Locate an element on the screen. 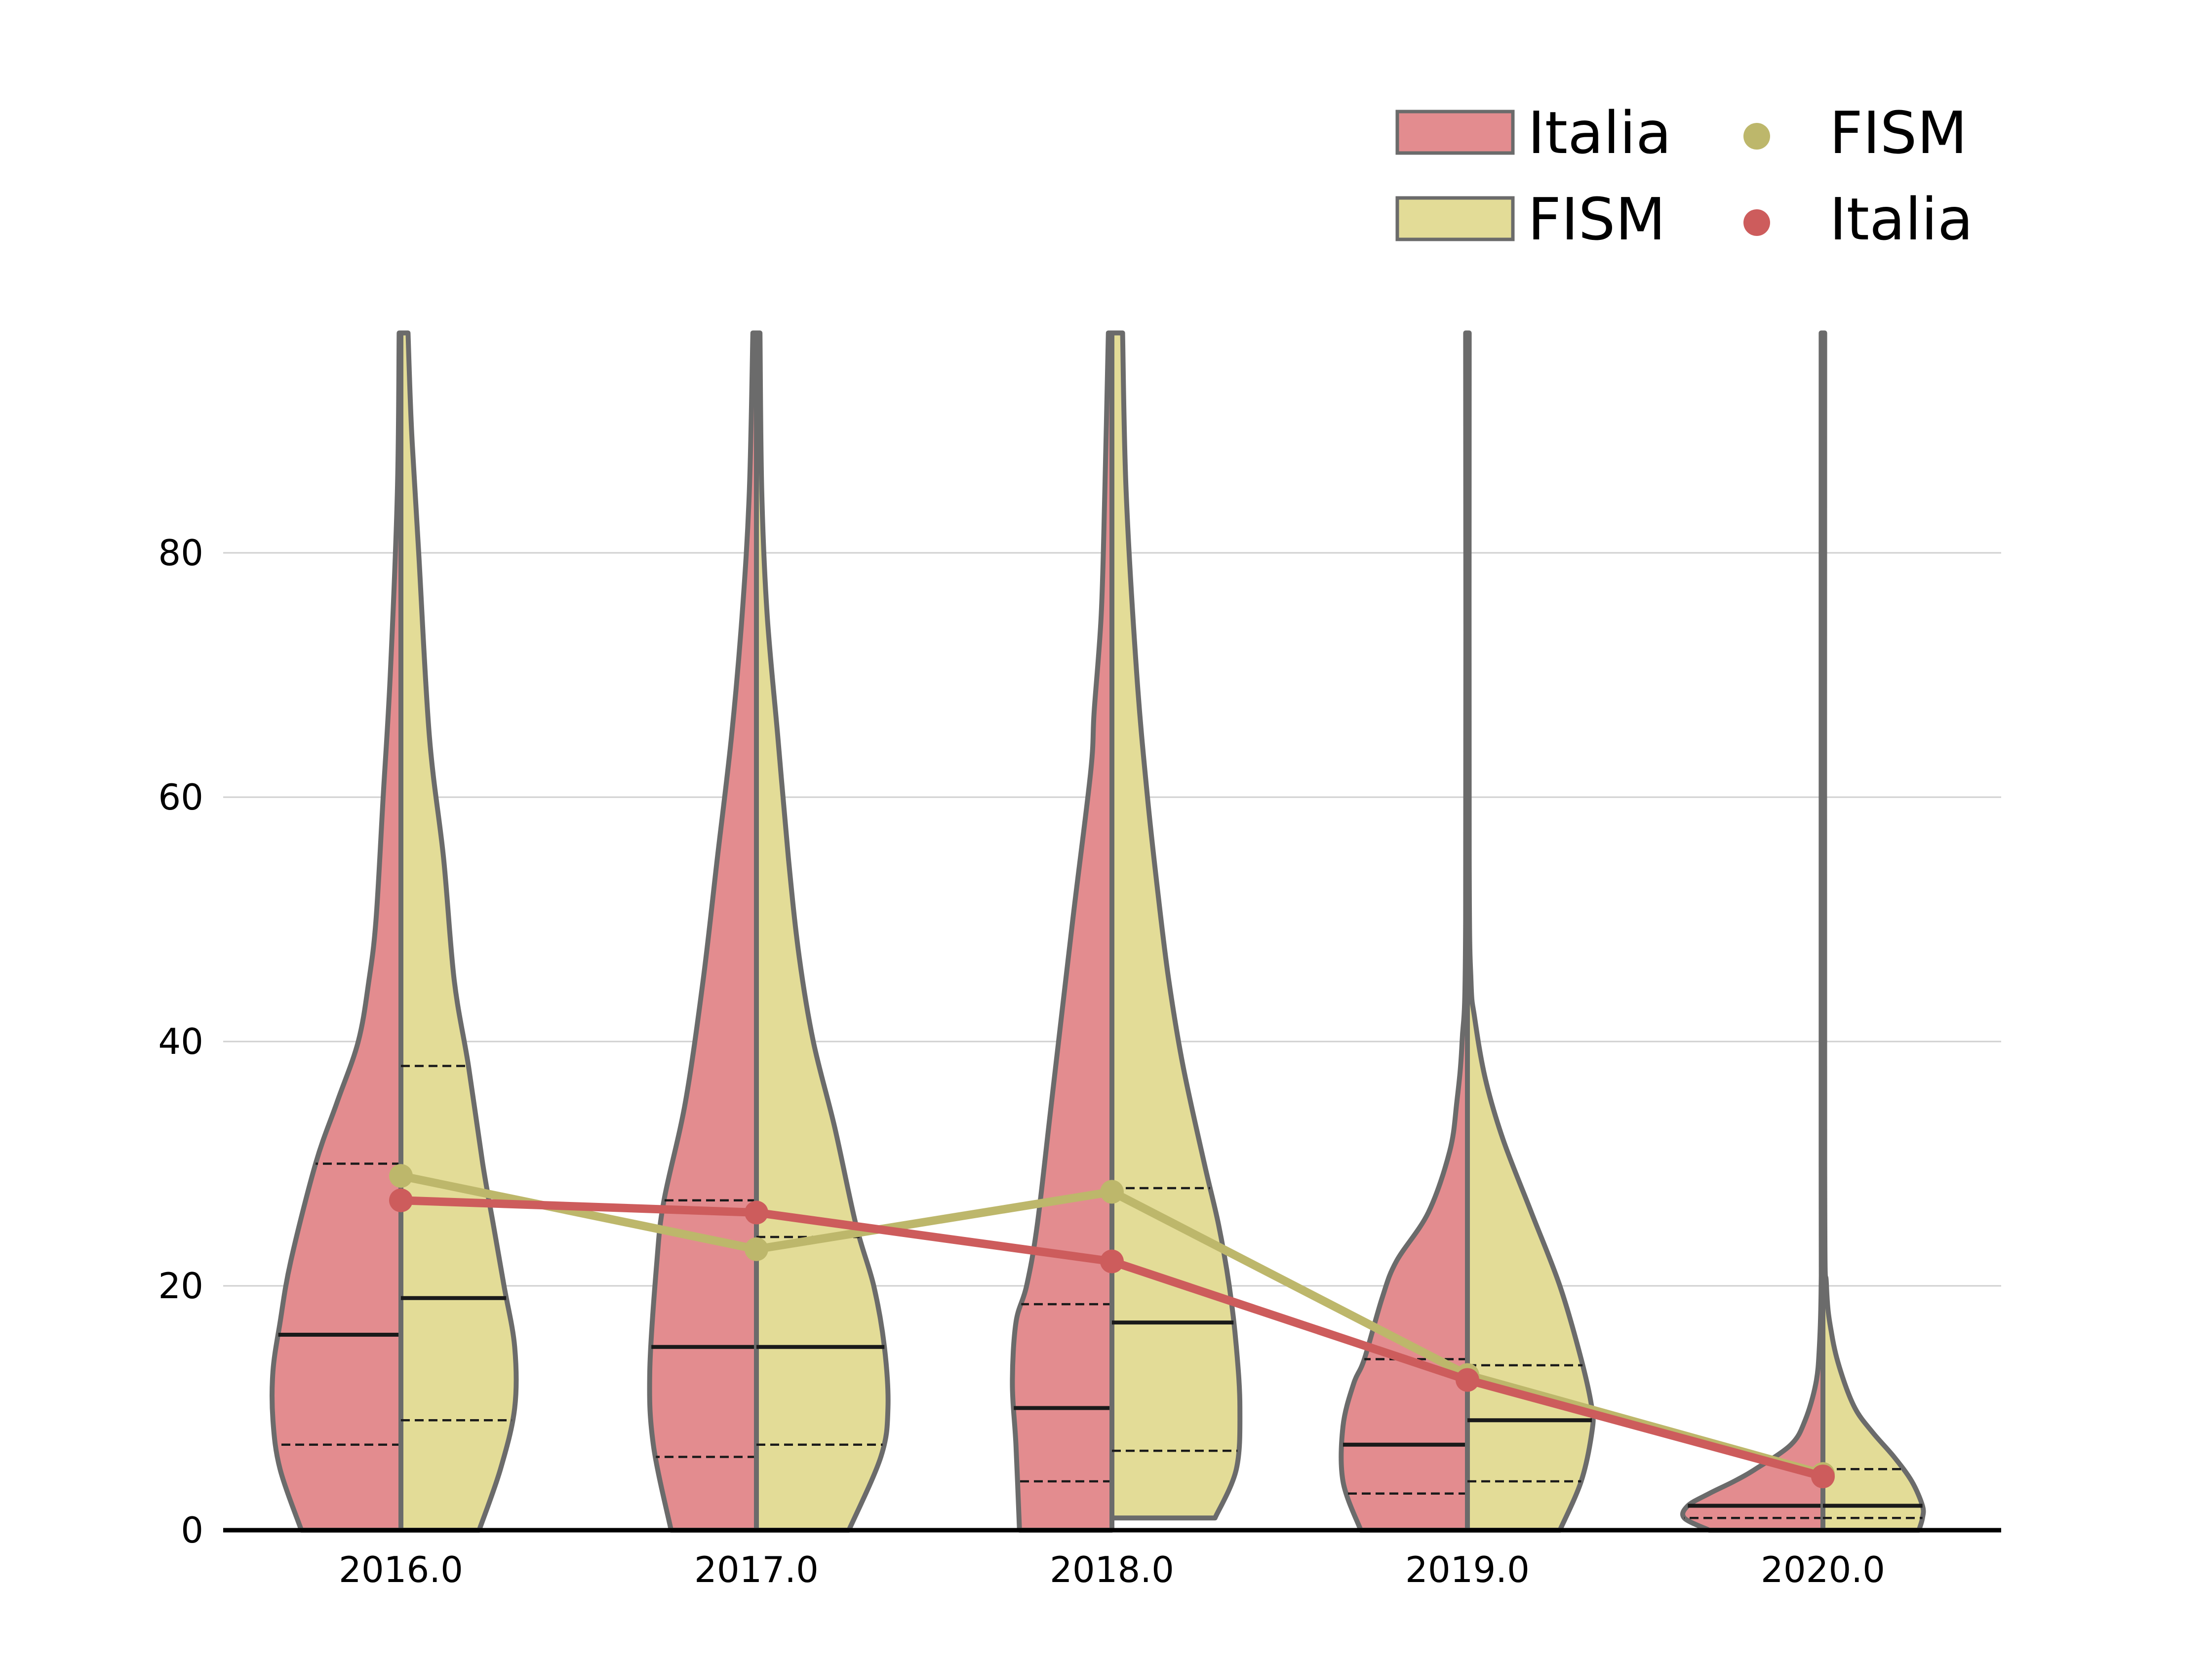 This screenshot has width=2212, height=1661. legend: Italia FISM FISM Italia is located at coordinates (1684, 176).